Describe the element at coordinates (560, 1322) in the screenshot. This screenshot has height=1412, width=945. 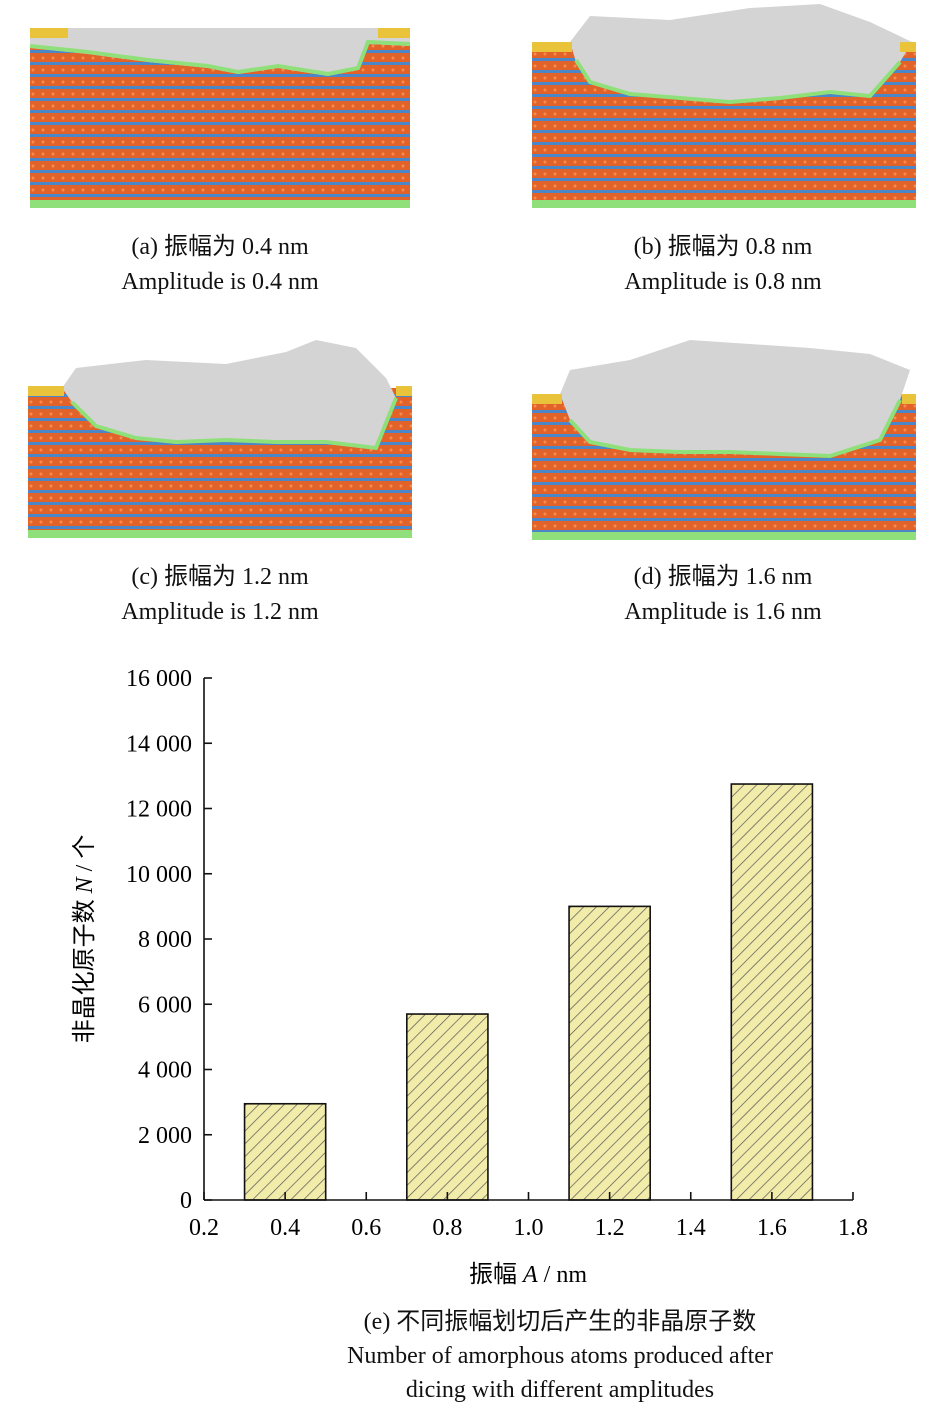
I see `figure-caption-cn: (e) 不同振幅划切后产生的非晶原子数` at that location.